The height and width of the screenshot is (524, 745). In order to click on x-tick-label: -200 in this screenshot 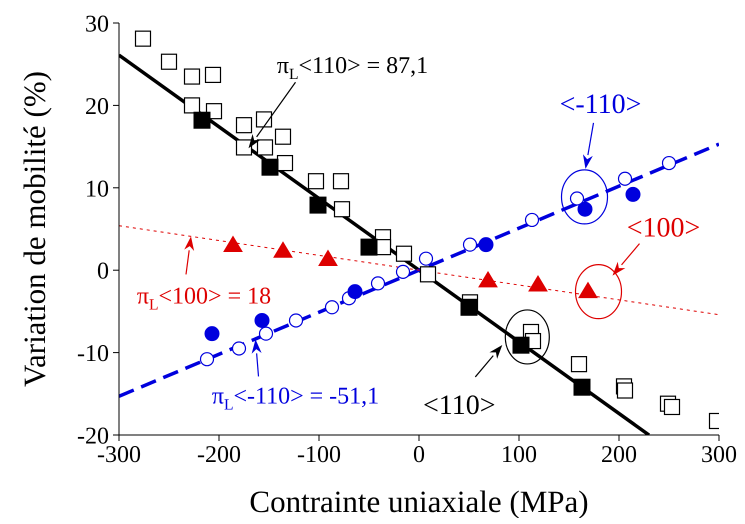, I will do `click(219, 455)`.